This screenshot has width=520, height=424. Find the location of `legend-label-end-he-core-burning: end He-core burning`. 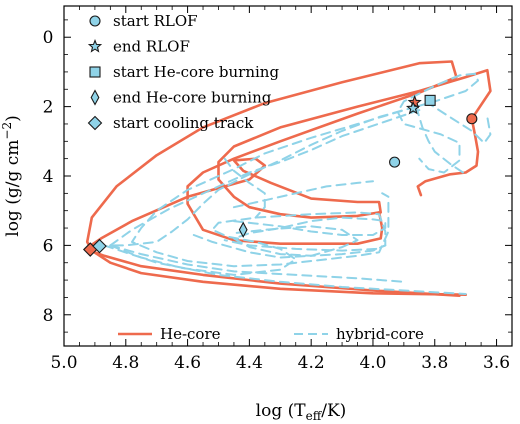

legend-label-end-he-core-burning: end He-core burning is located at coordinates (192, 98).